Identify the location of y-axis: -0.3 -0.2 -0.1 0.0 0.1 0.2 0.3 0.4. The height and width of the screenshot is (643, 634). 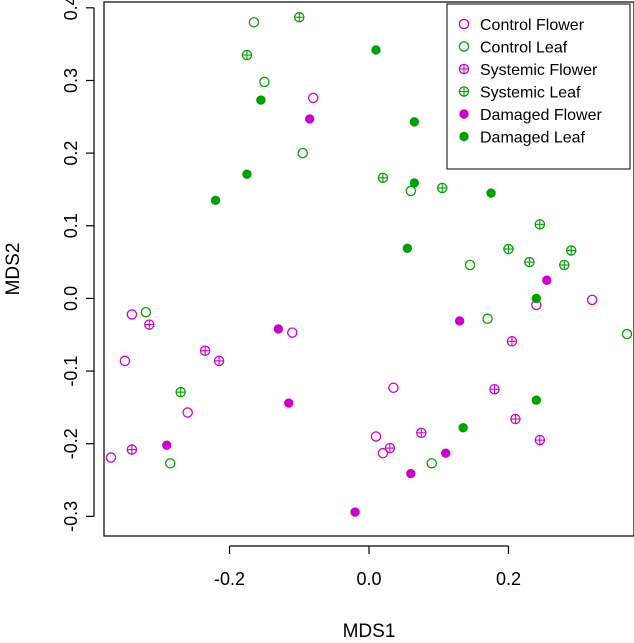
(78, 266).